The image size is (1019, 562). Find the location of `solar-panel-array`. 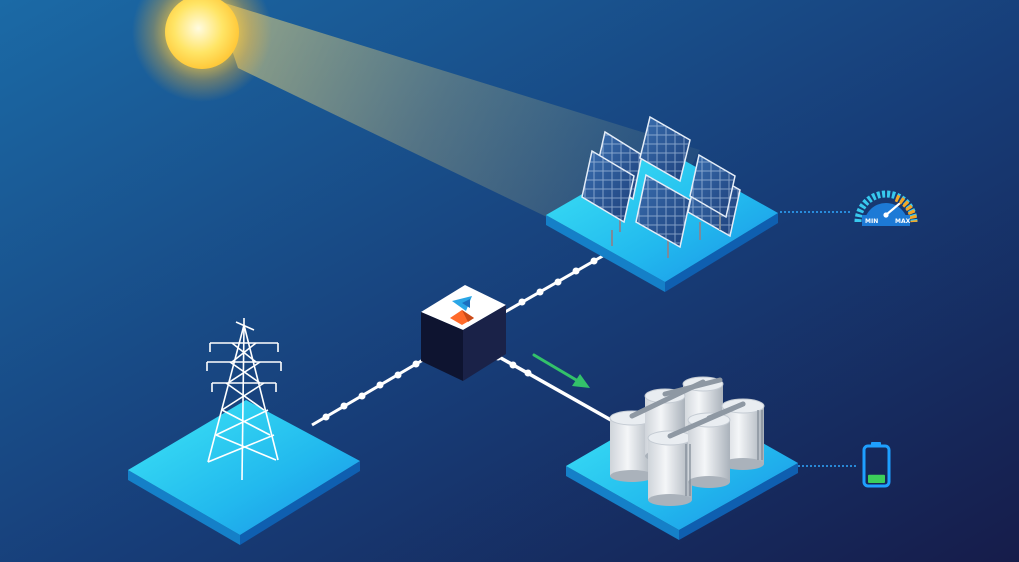

solar-panel-array is located at coordinates (661, 186).